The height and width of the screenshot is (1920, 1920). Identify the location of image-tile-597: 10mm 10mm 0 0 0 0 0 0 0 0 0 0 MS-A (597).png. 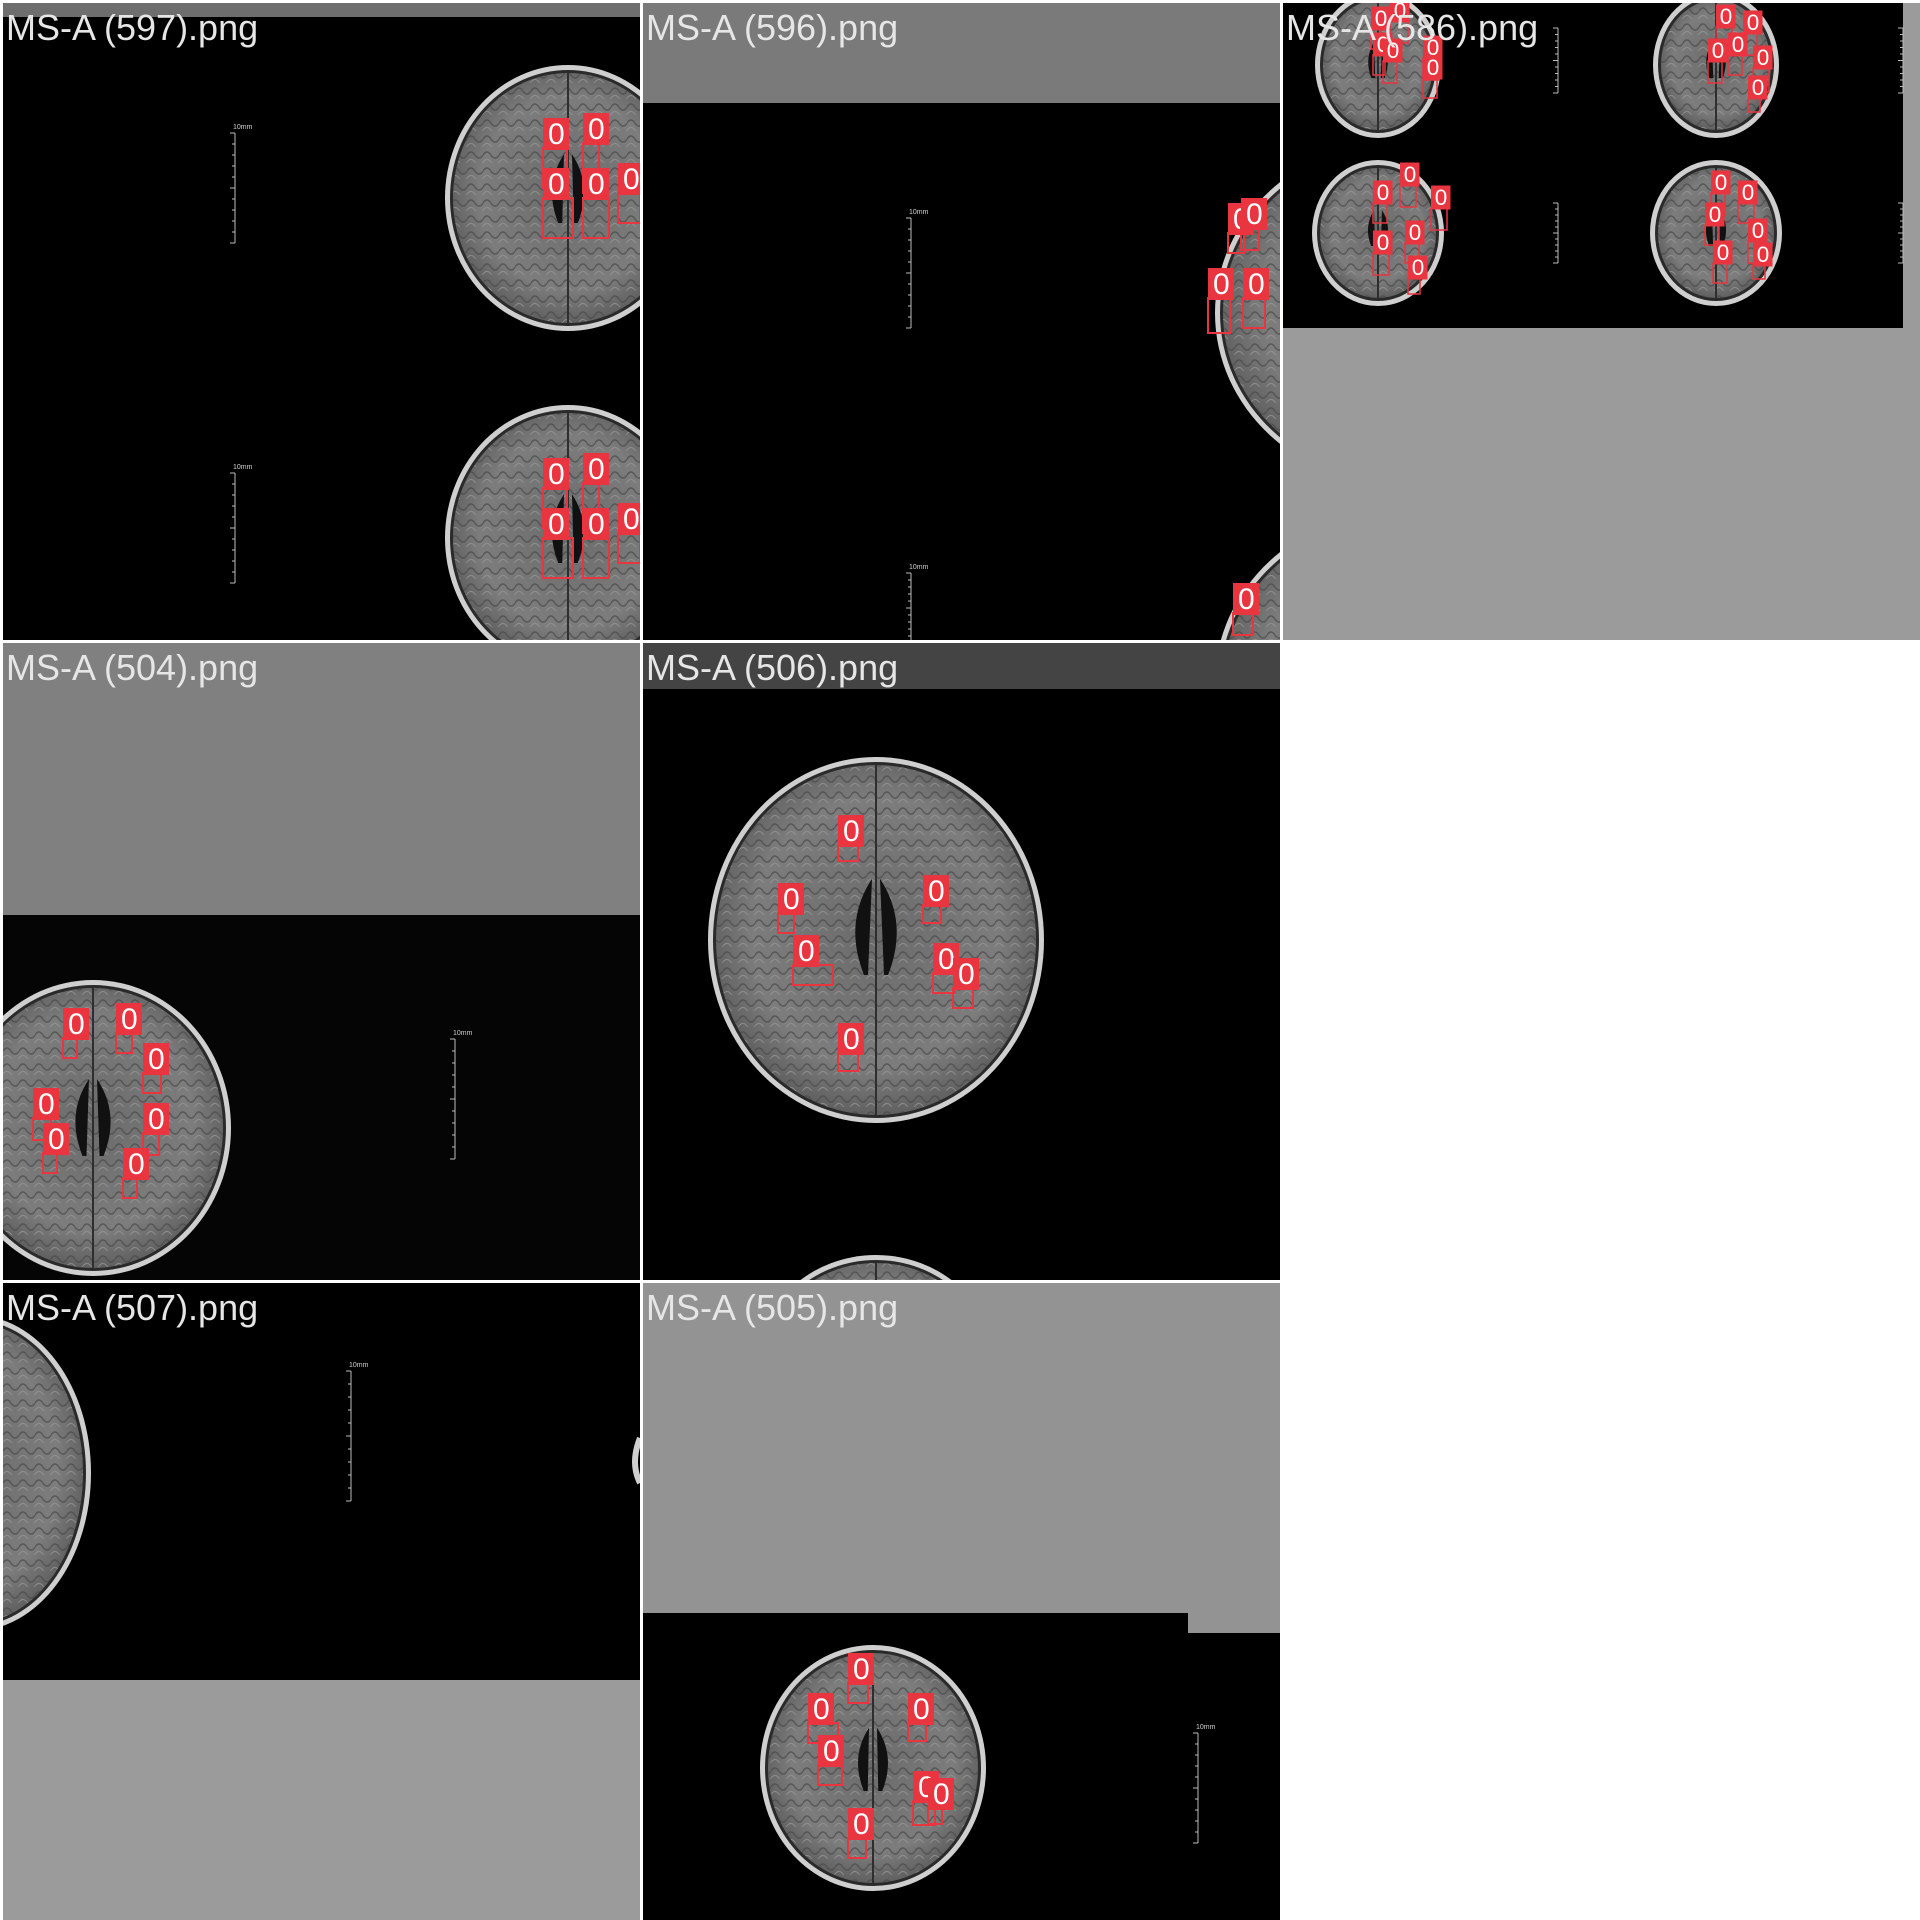
(321, 321).